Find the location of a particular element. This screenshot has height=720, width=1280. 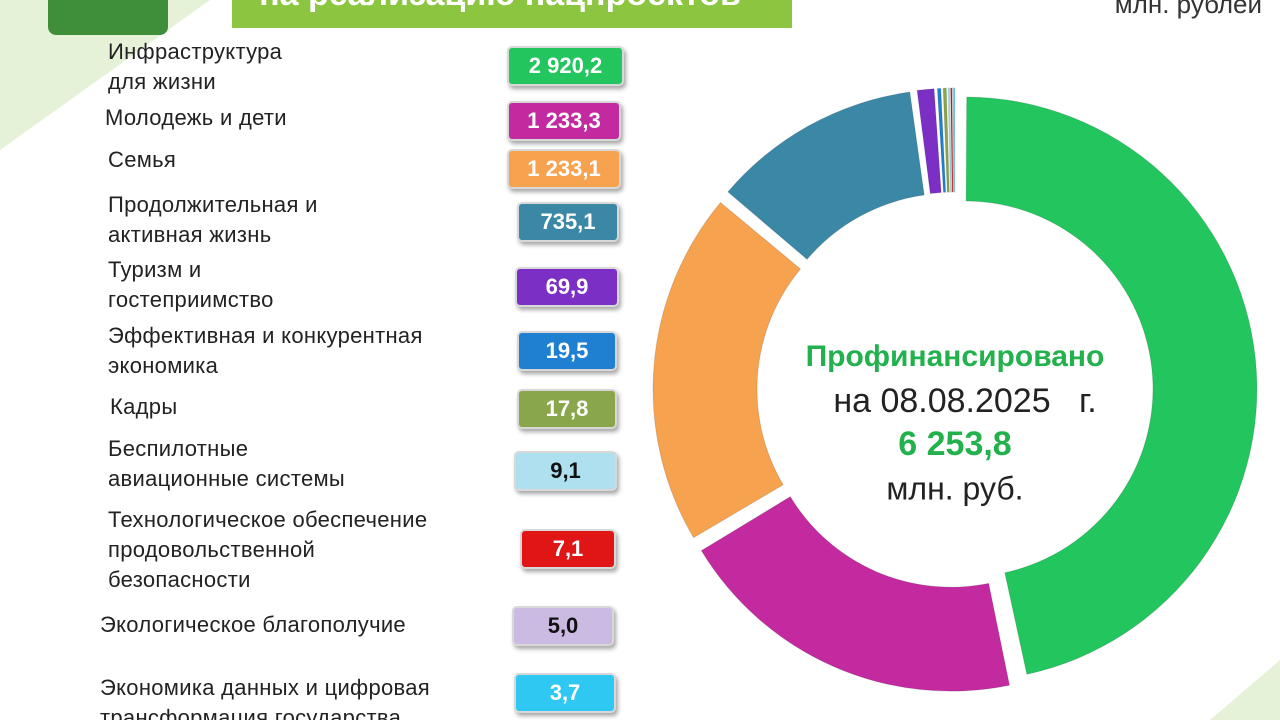

category-label: Продолжительная и активная жизнь is located at coordinates (213, 219).